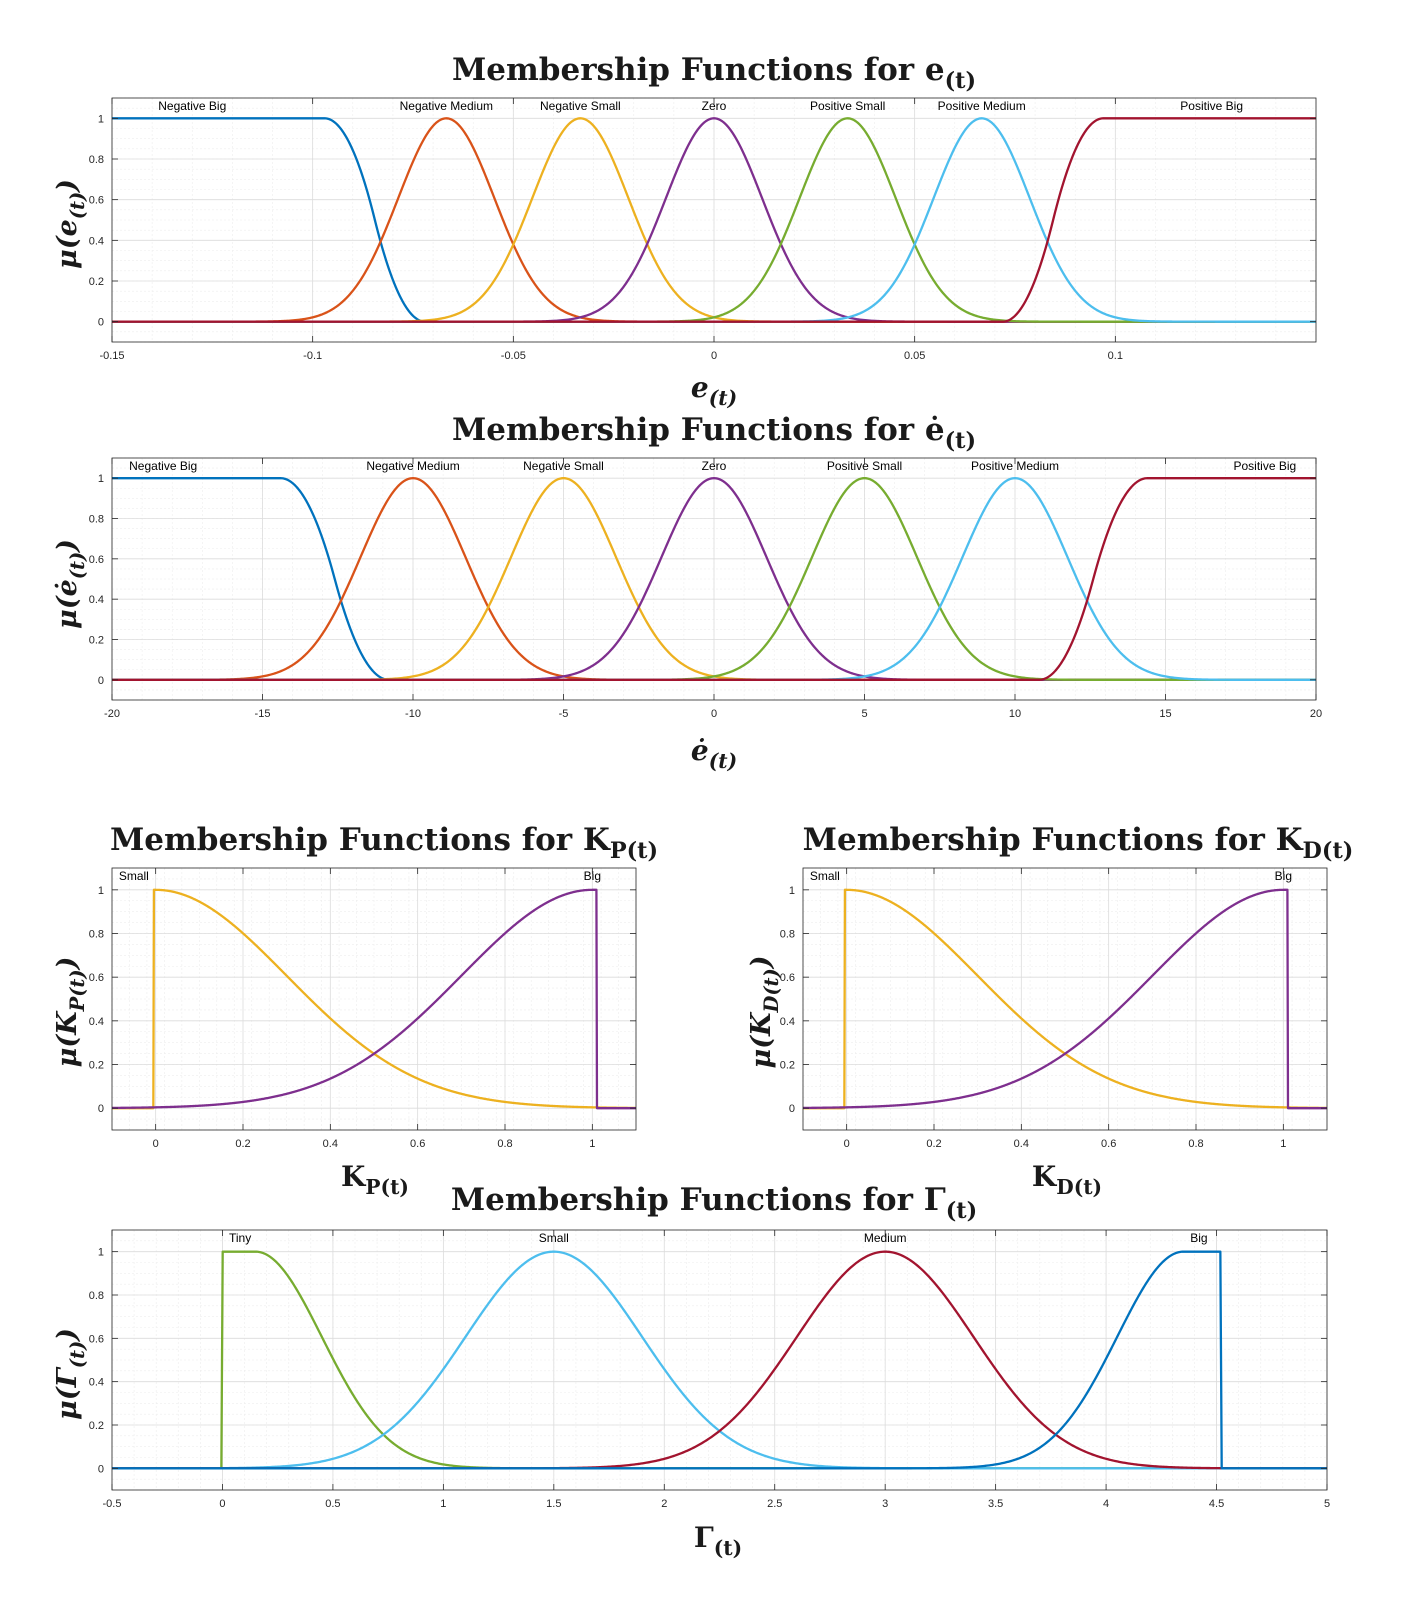  I want to click on chart-5-xlabel: Γ(t), so click(718, 1540).